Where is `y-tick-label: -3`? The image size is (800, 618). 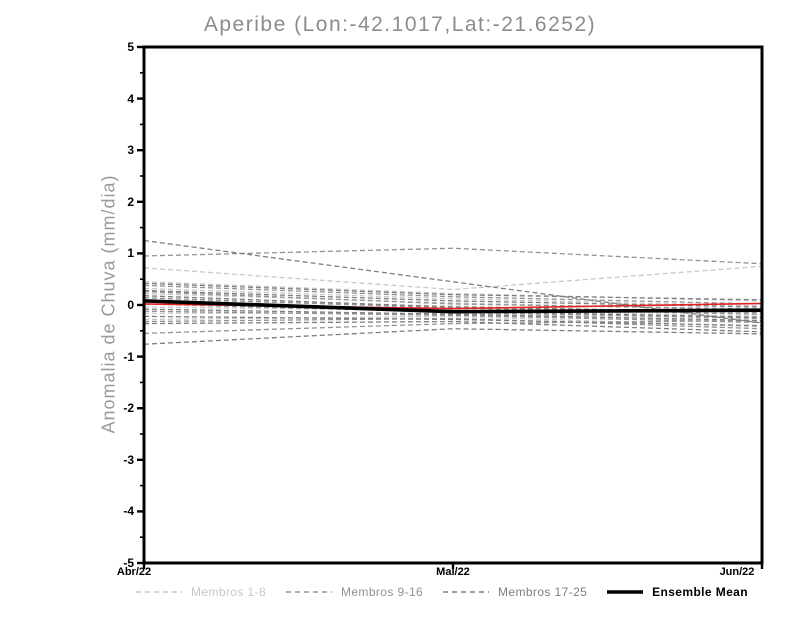
y-tick-label: -3 is located at coordinates (128, 459).